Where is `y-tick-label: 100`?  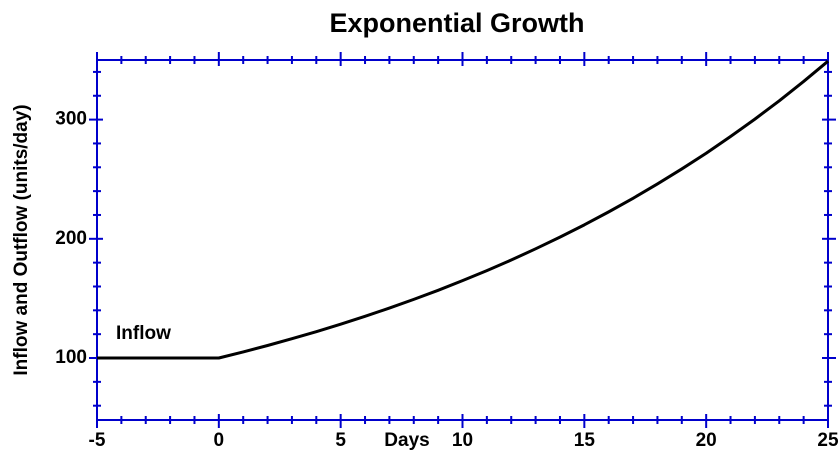
y-tick-label: 100 is located at coordinates (71, 357).